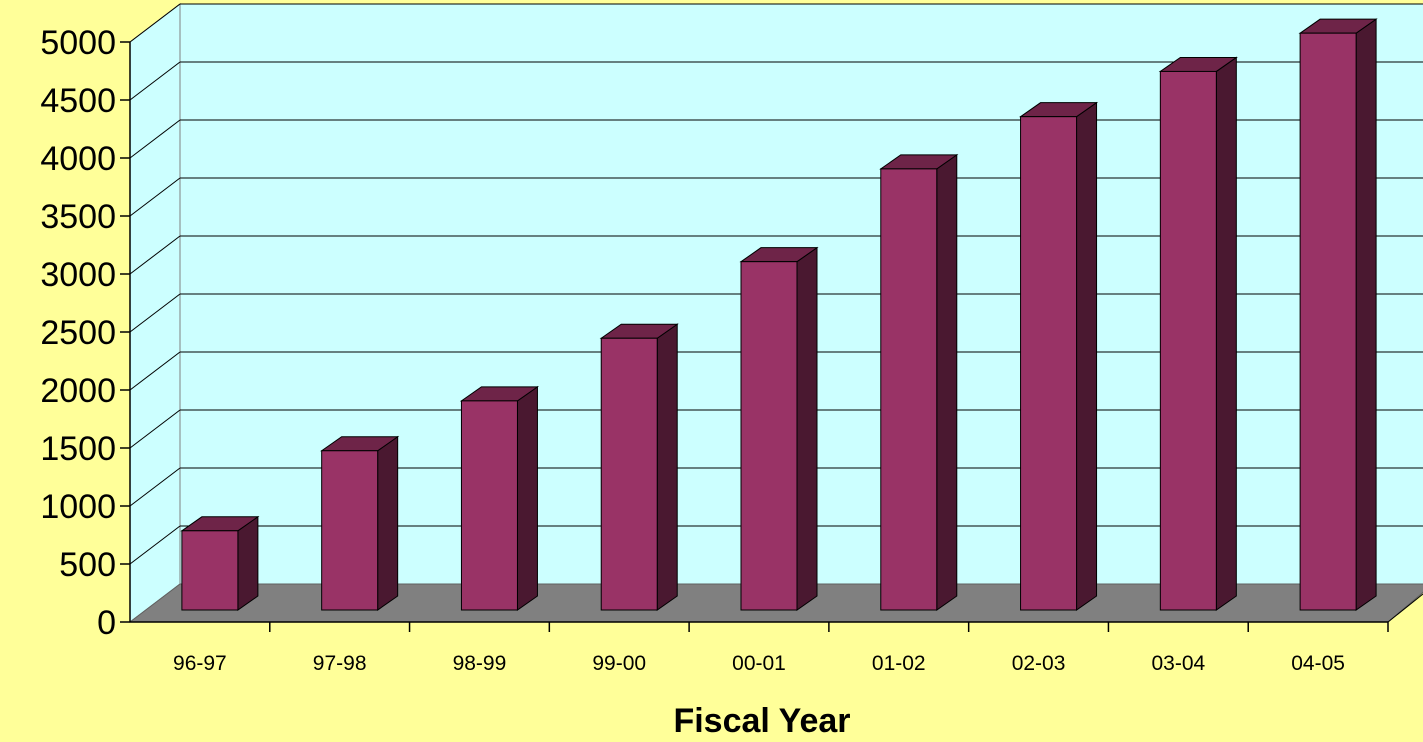 The width and height of the screenshot is (1423, 742). Describe the element at coordinates (78, 391) in the screenshot. I see `y-tick-label: 2000` at that location.